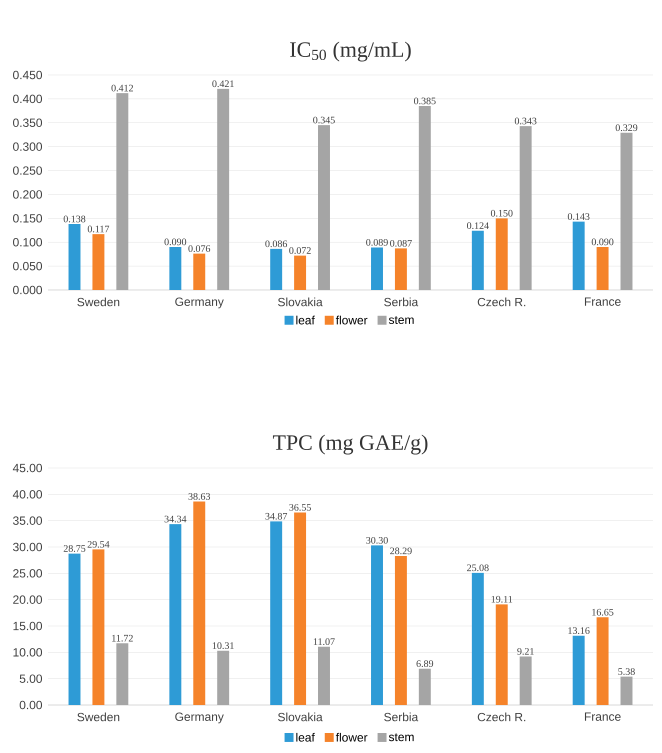  Describe the element at coordinates (579, 630) in the screenshot. I see `data-label: 13.16` at that location.